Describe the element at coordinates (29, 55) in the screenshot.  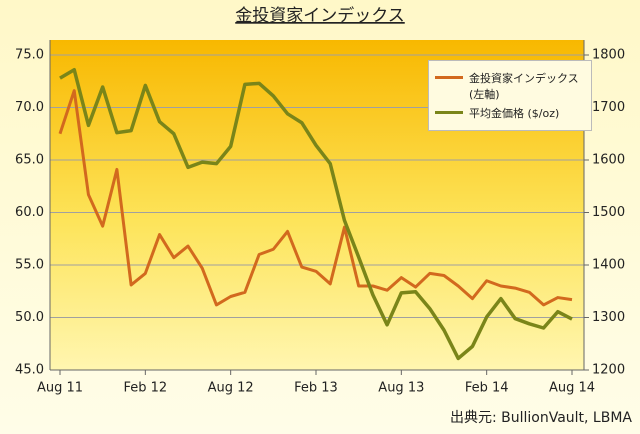
I see `y-tick-label: 75.0` at that location.